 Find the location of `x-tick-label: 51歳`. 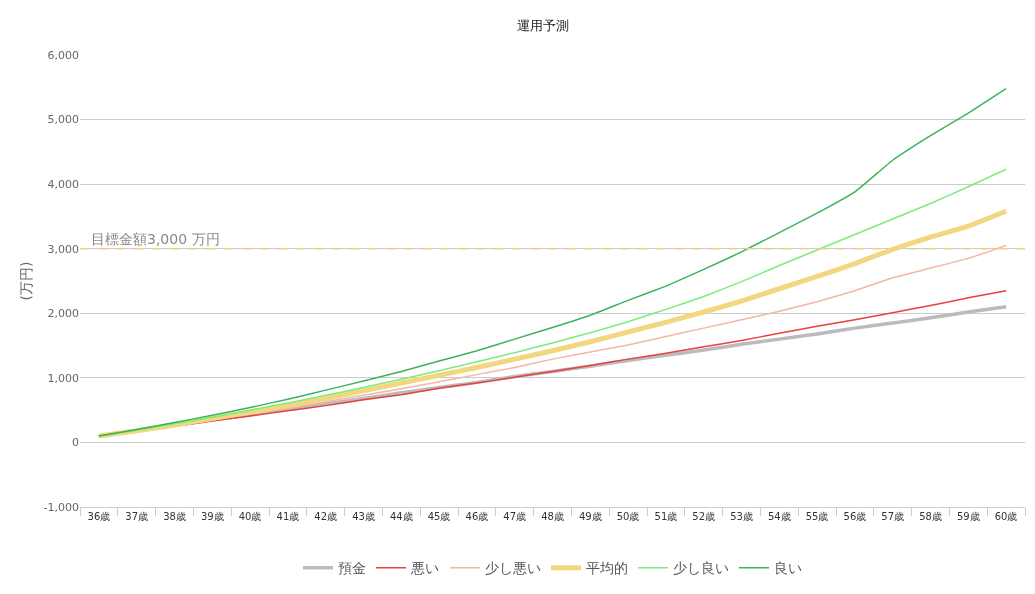

x-tick-label: 51歳 is located at coordinates (666, 516).